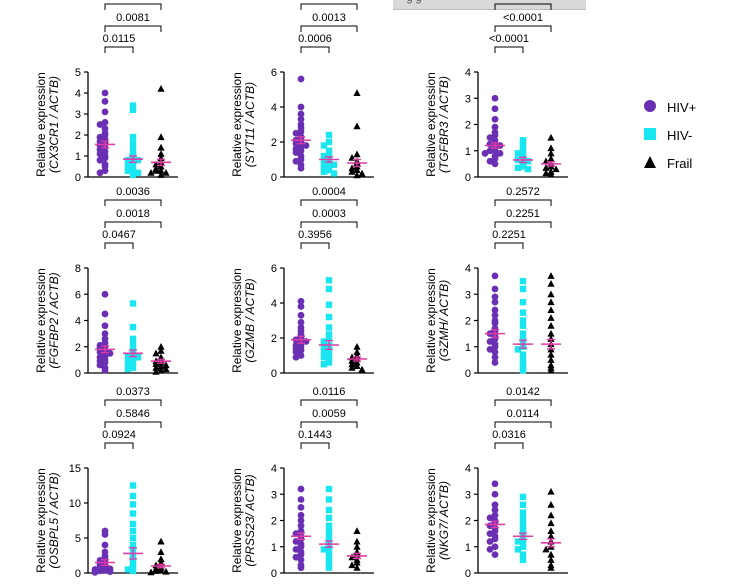 This screenshot has height=587, width=739. Describe the element at coordinates (315, 435) in the screenshot. I see `p-value-label: 0.1443` at that location.